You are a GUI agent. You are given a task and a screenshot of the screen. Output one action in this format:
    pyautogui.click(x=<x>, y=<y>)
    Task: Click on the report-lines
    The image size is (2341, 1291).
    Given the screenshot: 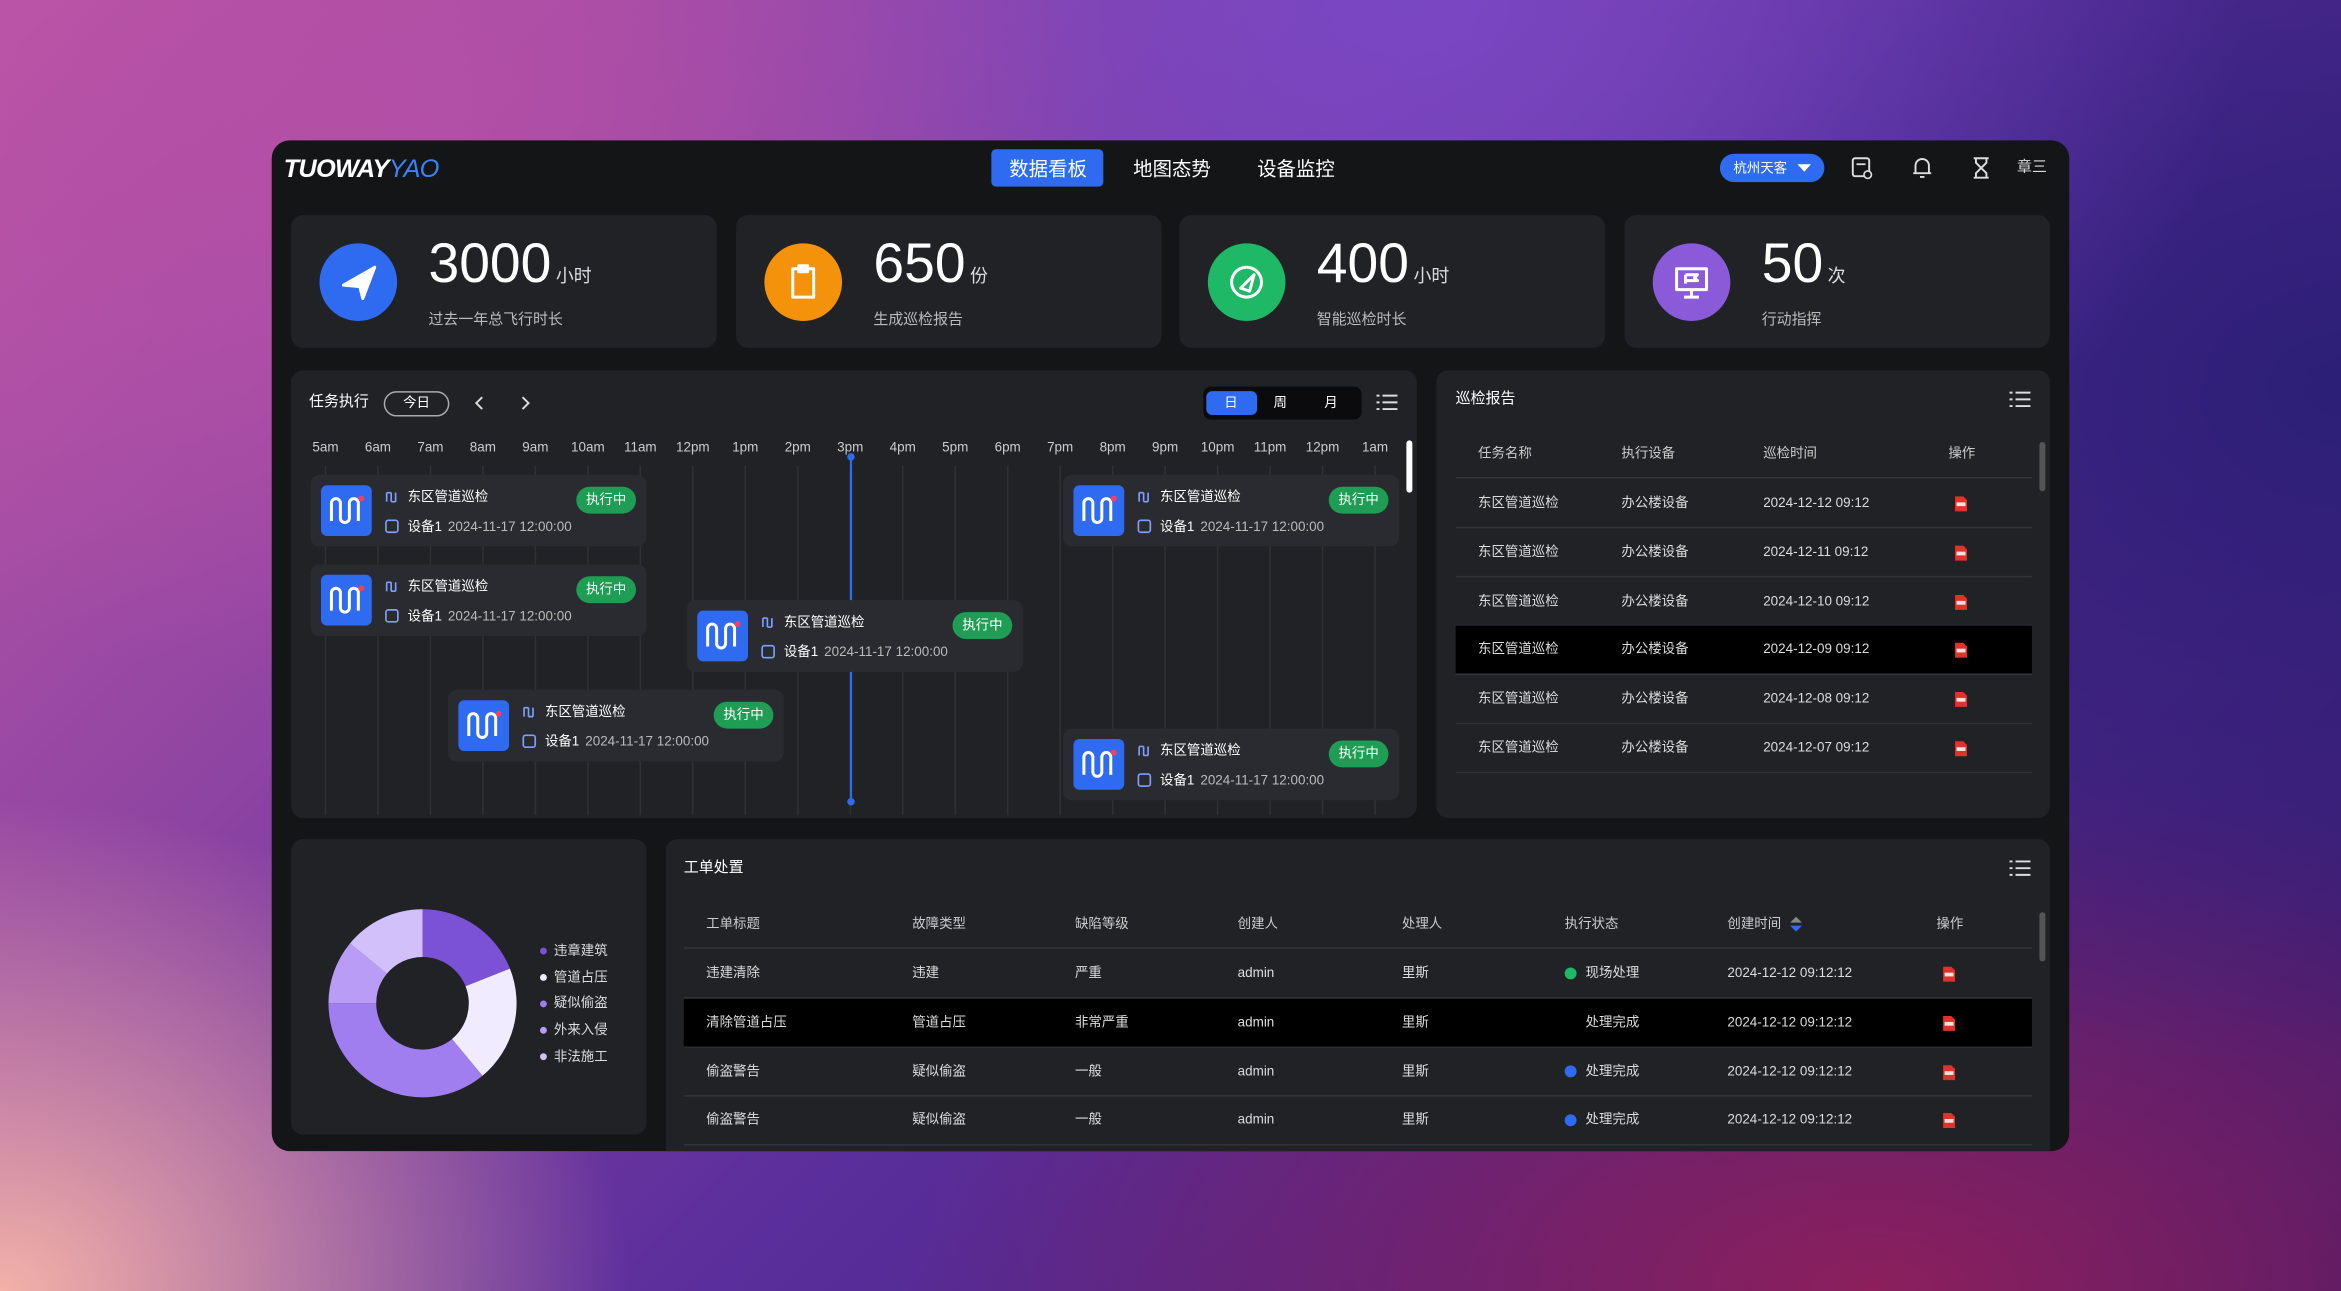 What is the action you would take?
    pyautogui.click(x=1743, y=625)
    